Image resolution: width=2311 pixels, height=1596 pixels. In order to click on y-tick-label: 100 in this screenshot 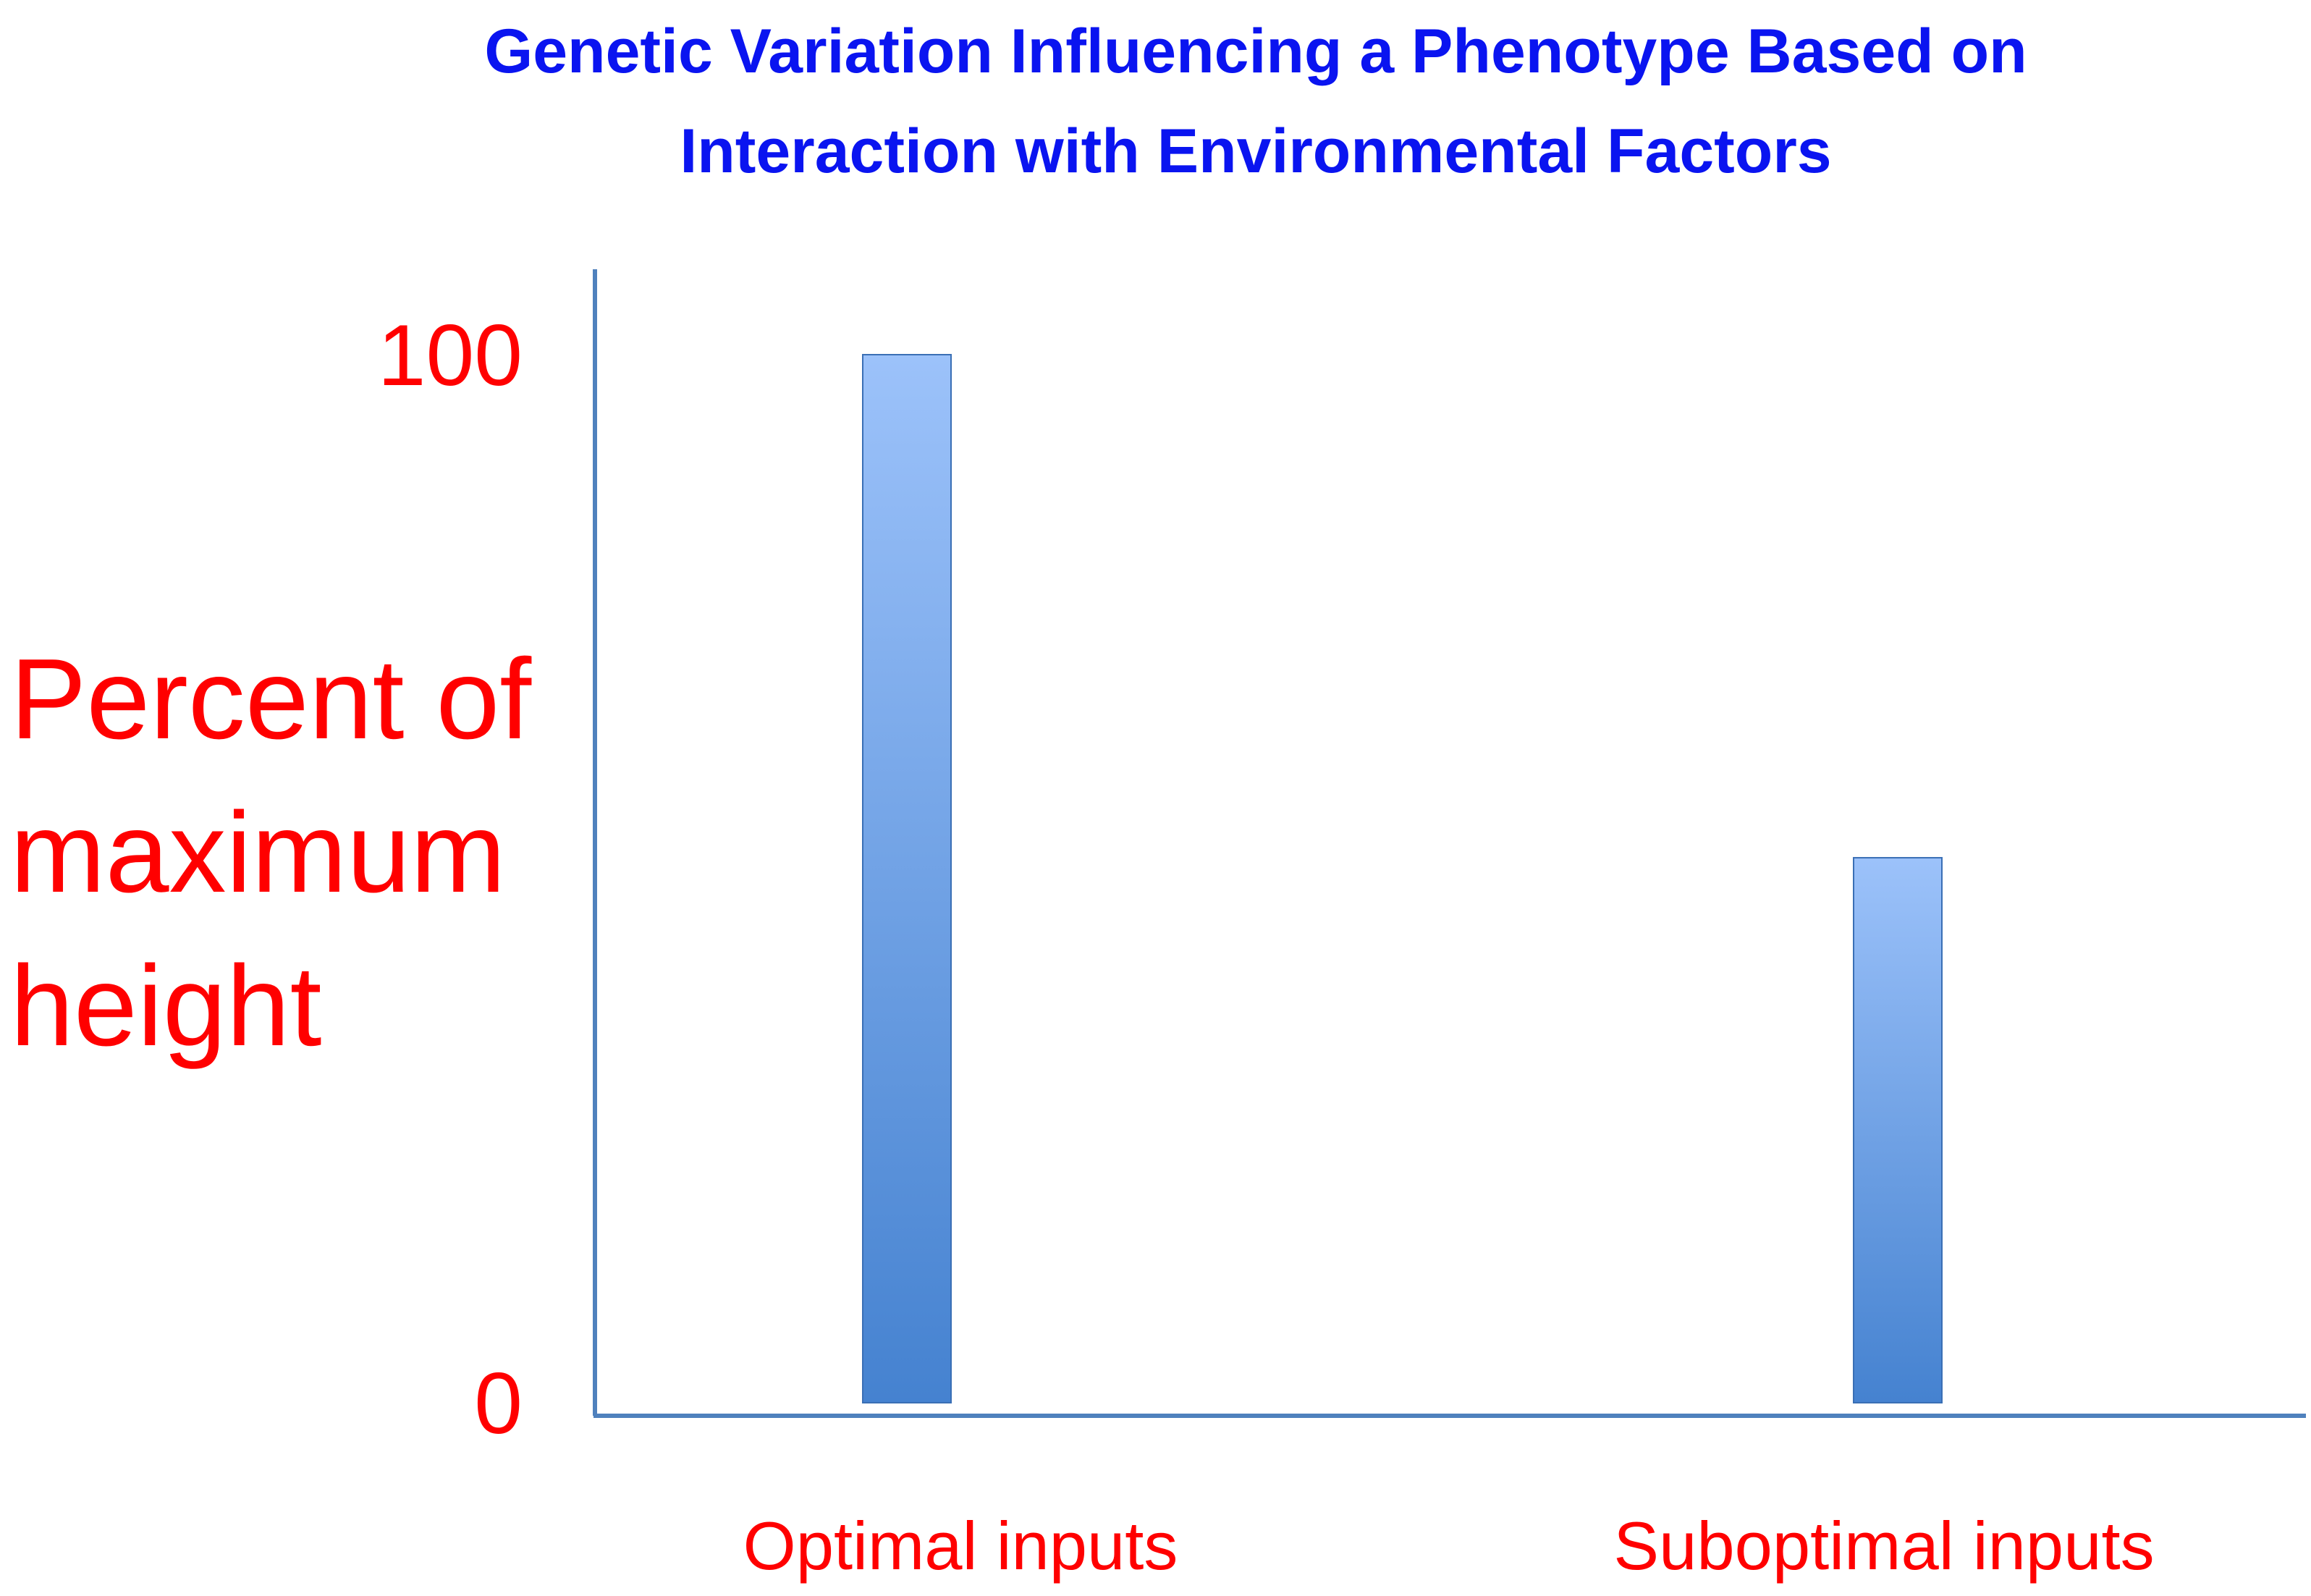, I will do `click(450, 355)`.